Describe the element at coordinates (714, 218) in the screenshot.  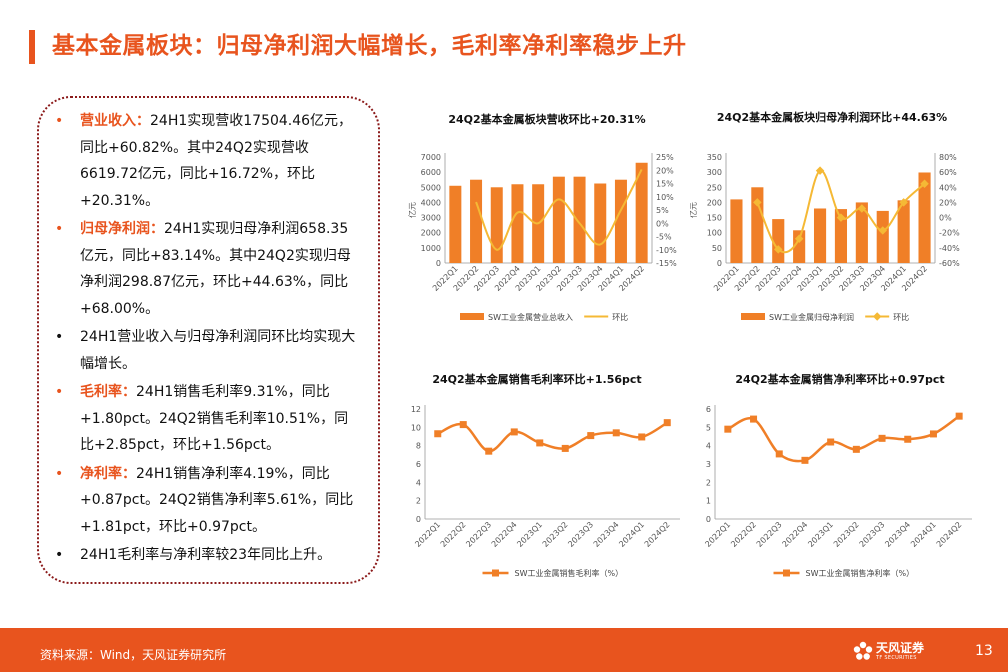
I see `y-tick-label: 150` at that location.